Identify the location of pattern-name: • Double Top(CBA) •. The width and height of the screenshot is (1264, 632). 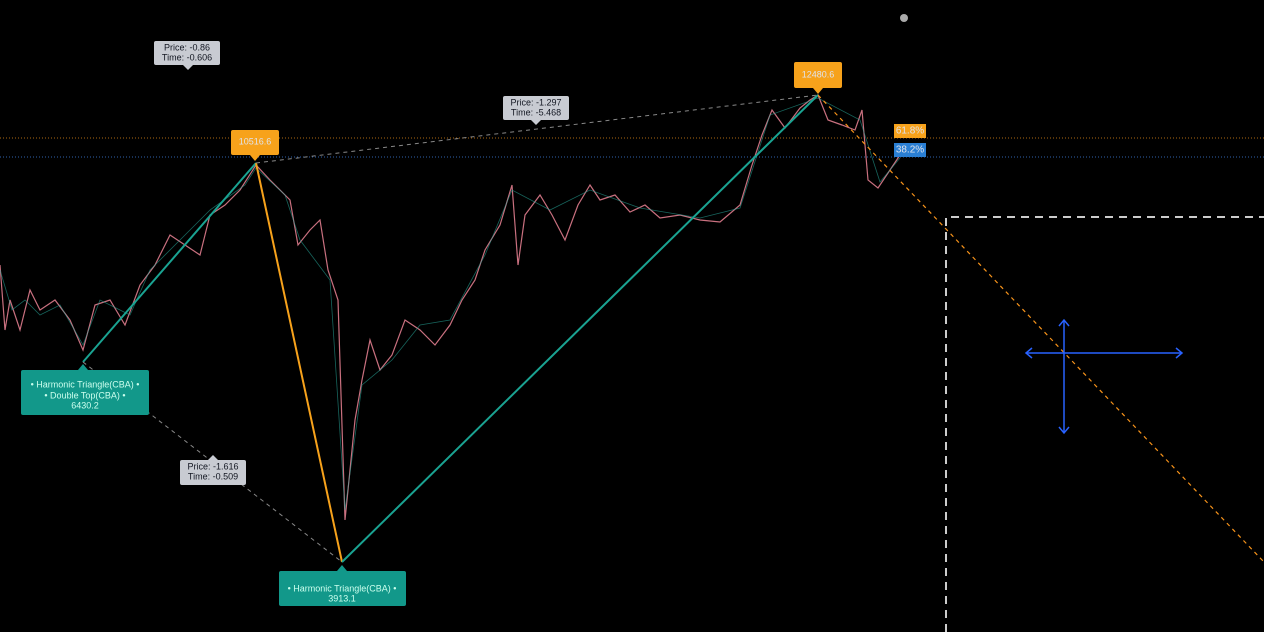
(84, 395).